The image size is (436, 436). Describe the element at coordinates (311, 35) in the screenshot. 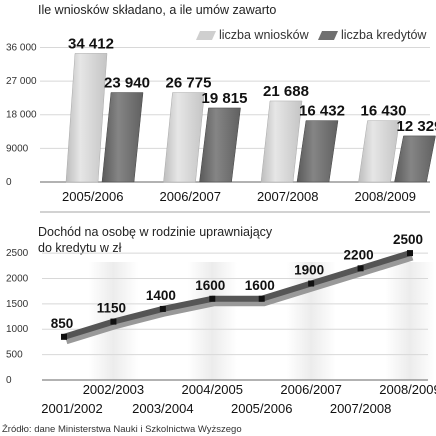

I see `bar-chart-legend: liczba wniosków liczba kredytów` at that location.